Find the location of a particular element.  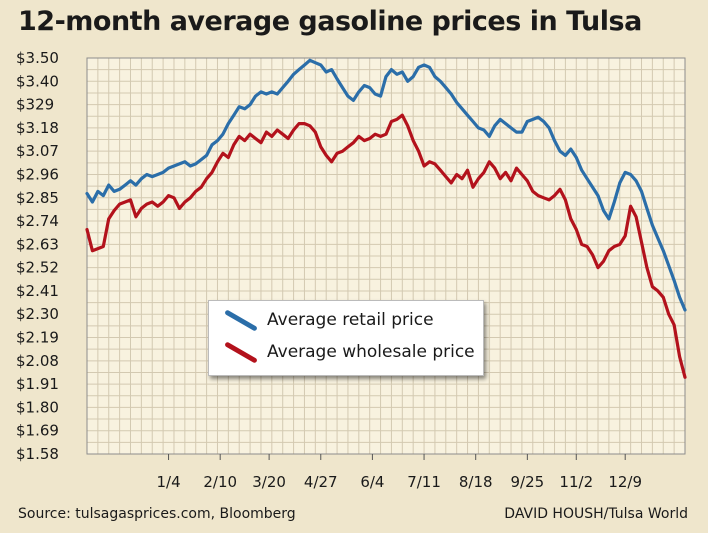

x-tick-label: 9/25 is located at coordinates (528, 482).